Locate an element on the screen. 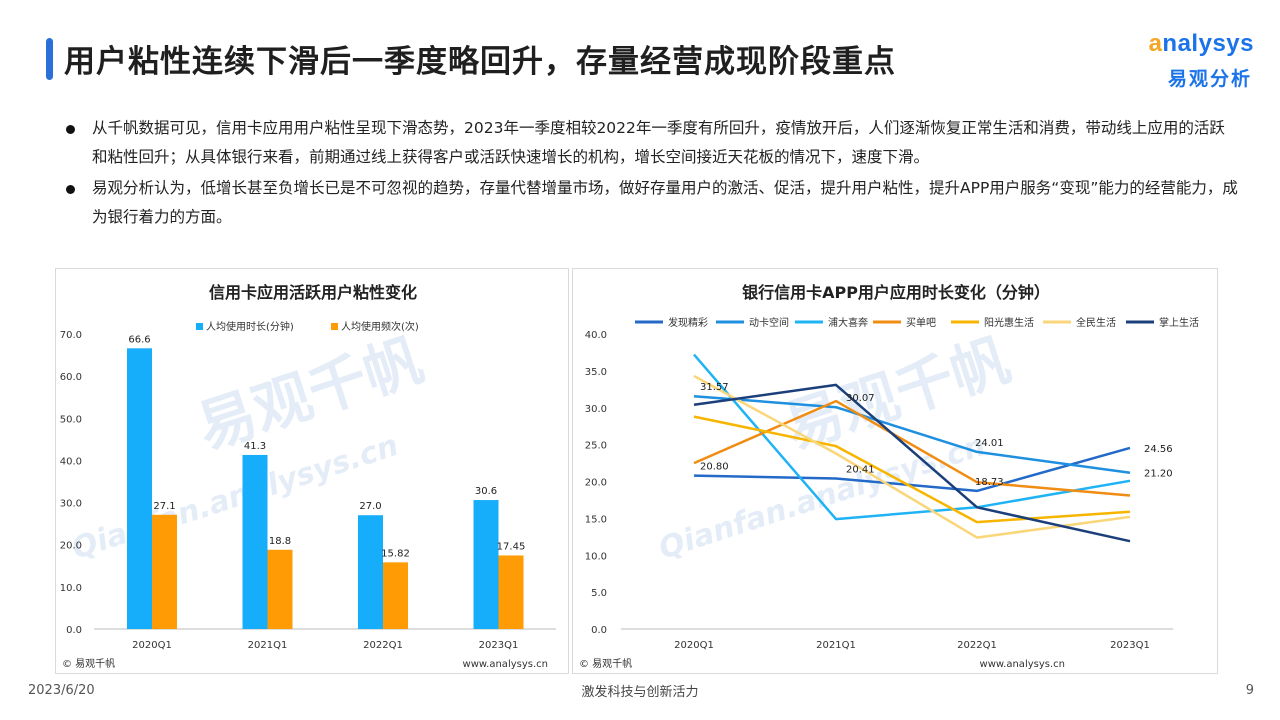 The height and width of the screenshot is (720, 1280). logo-chinese-name: 易观分析 is located at coordinates (1209, 79).